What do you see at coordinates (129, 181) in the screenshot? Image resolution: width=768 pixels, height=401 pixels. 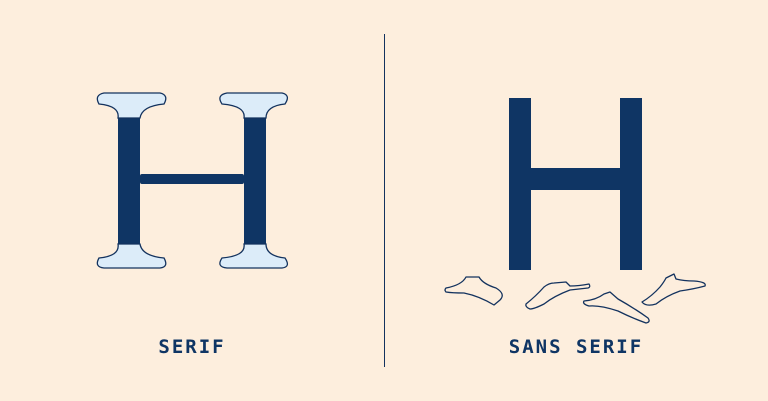 I see `serif-h-left-stem` at bounding box center [129, 181].